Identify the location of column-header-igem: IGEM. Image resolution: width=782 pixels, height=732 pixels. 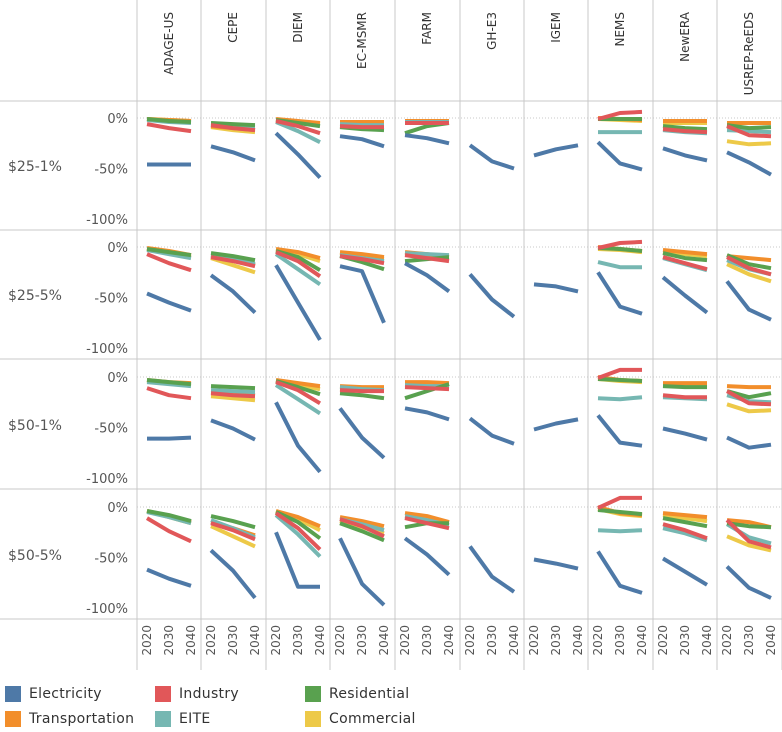
(556, 27).